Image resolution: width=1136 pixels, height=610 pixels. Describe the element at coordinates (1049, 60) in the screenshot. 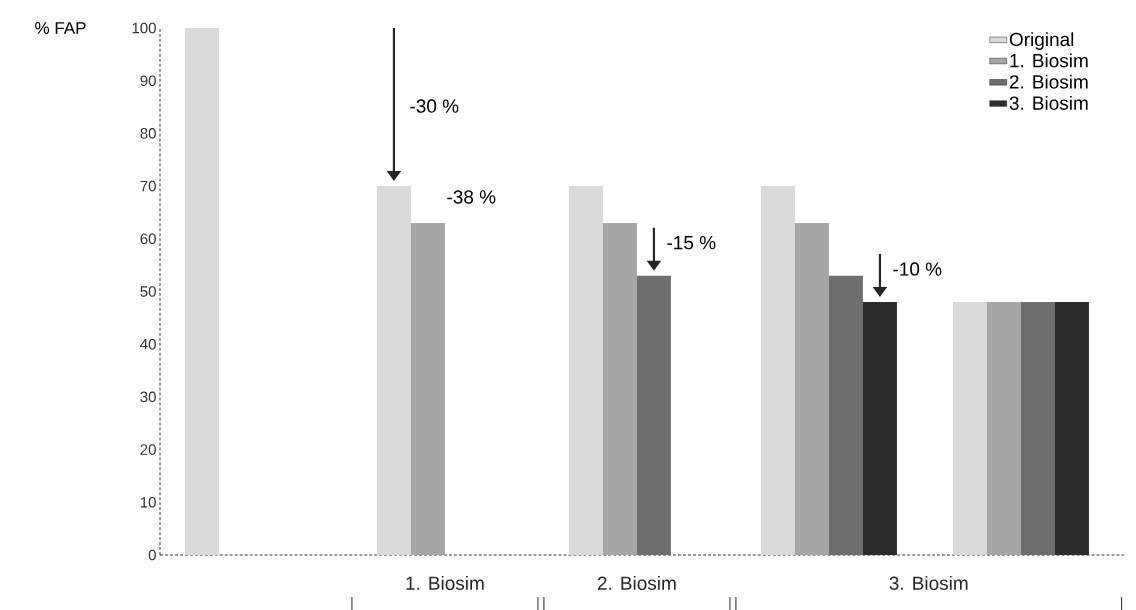

I see `legend-label: 1. Biosim` at that location.